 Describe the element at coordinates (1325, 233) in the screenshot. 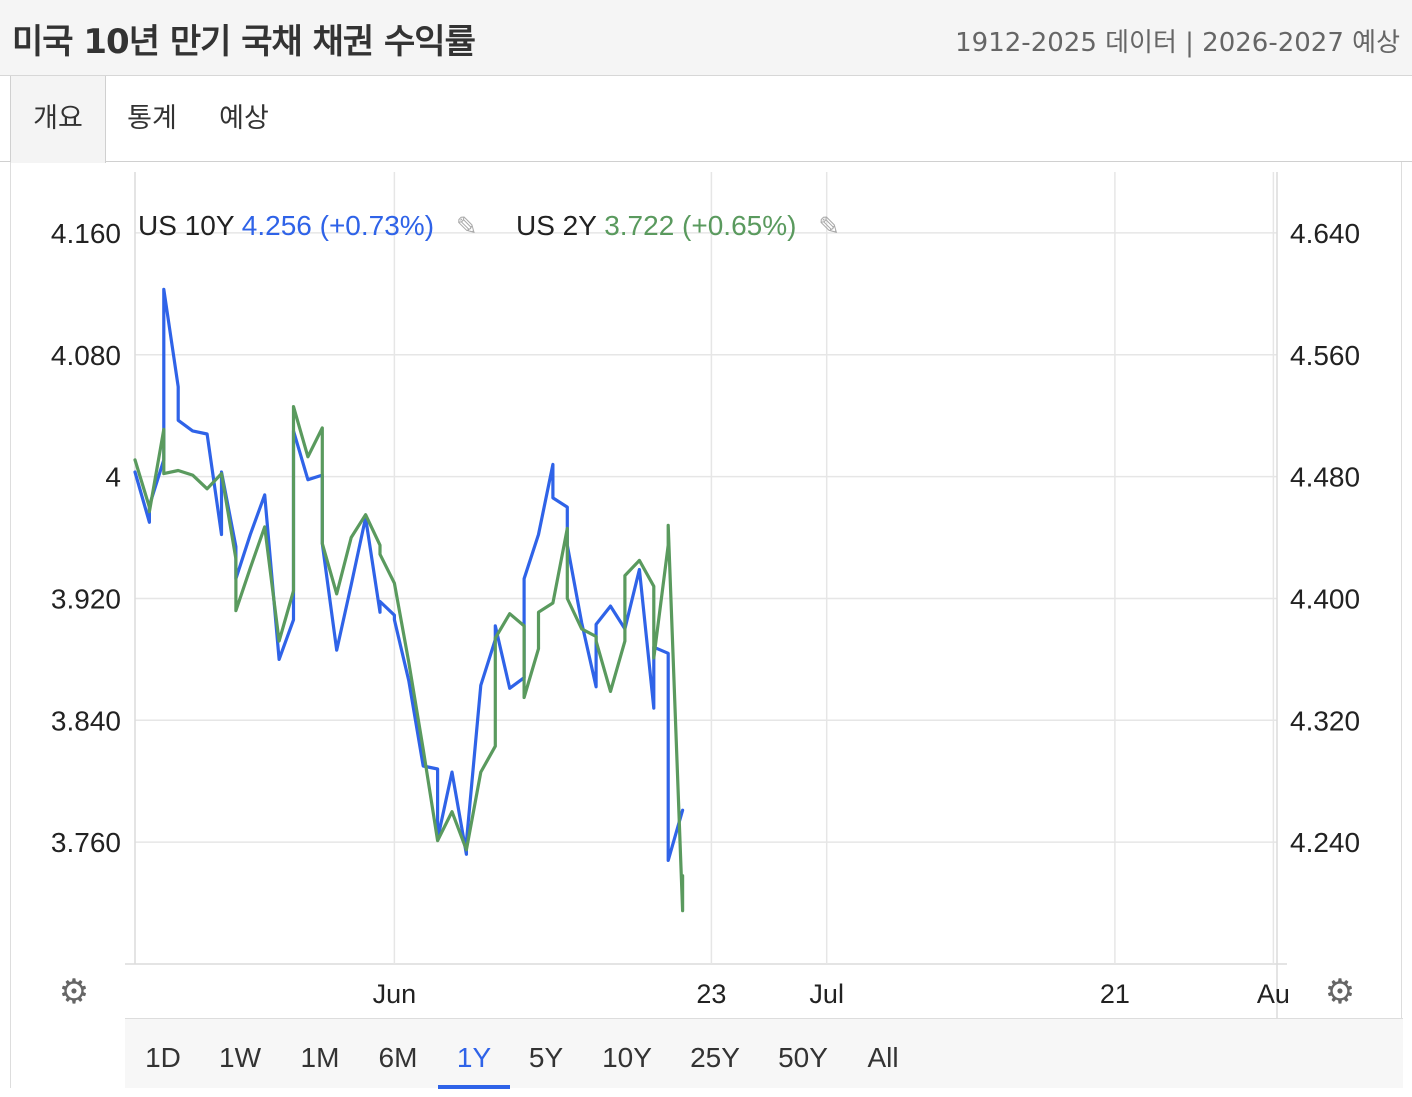

I see `right-tick-label: 4.640` at that location.